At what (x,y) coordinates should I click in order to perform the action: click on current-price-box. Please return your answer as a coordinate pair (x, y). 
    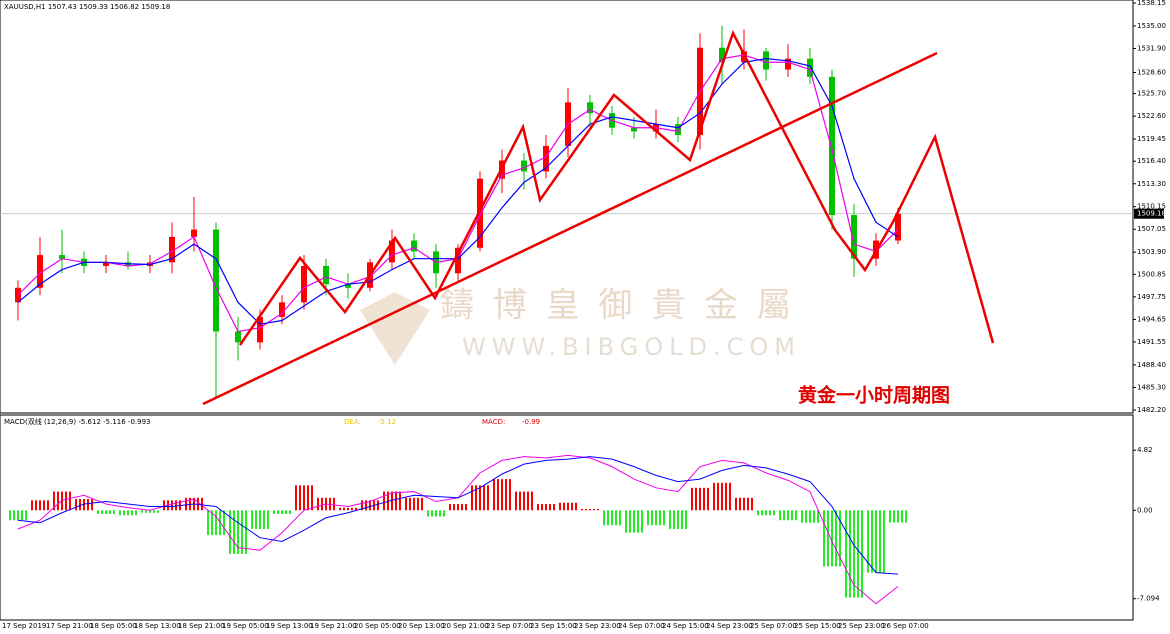
    Looking at the image, I should click on (1149, 213).